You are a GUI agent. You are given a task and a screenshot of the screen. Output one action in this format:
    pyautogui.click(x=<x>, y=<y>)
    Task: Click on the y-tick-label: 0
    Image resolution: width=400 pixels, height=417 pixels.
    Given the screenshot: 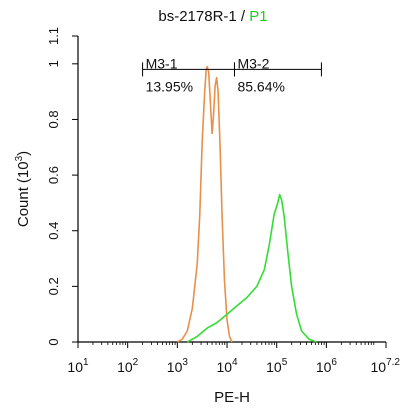 What is the action you would take?
    pyautogui.click(x=53, y=341)
    